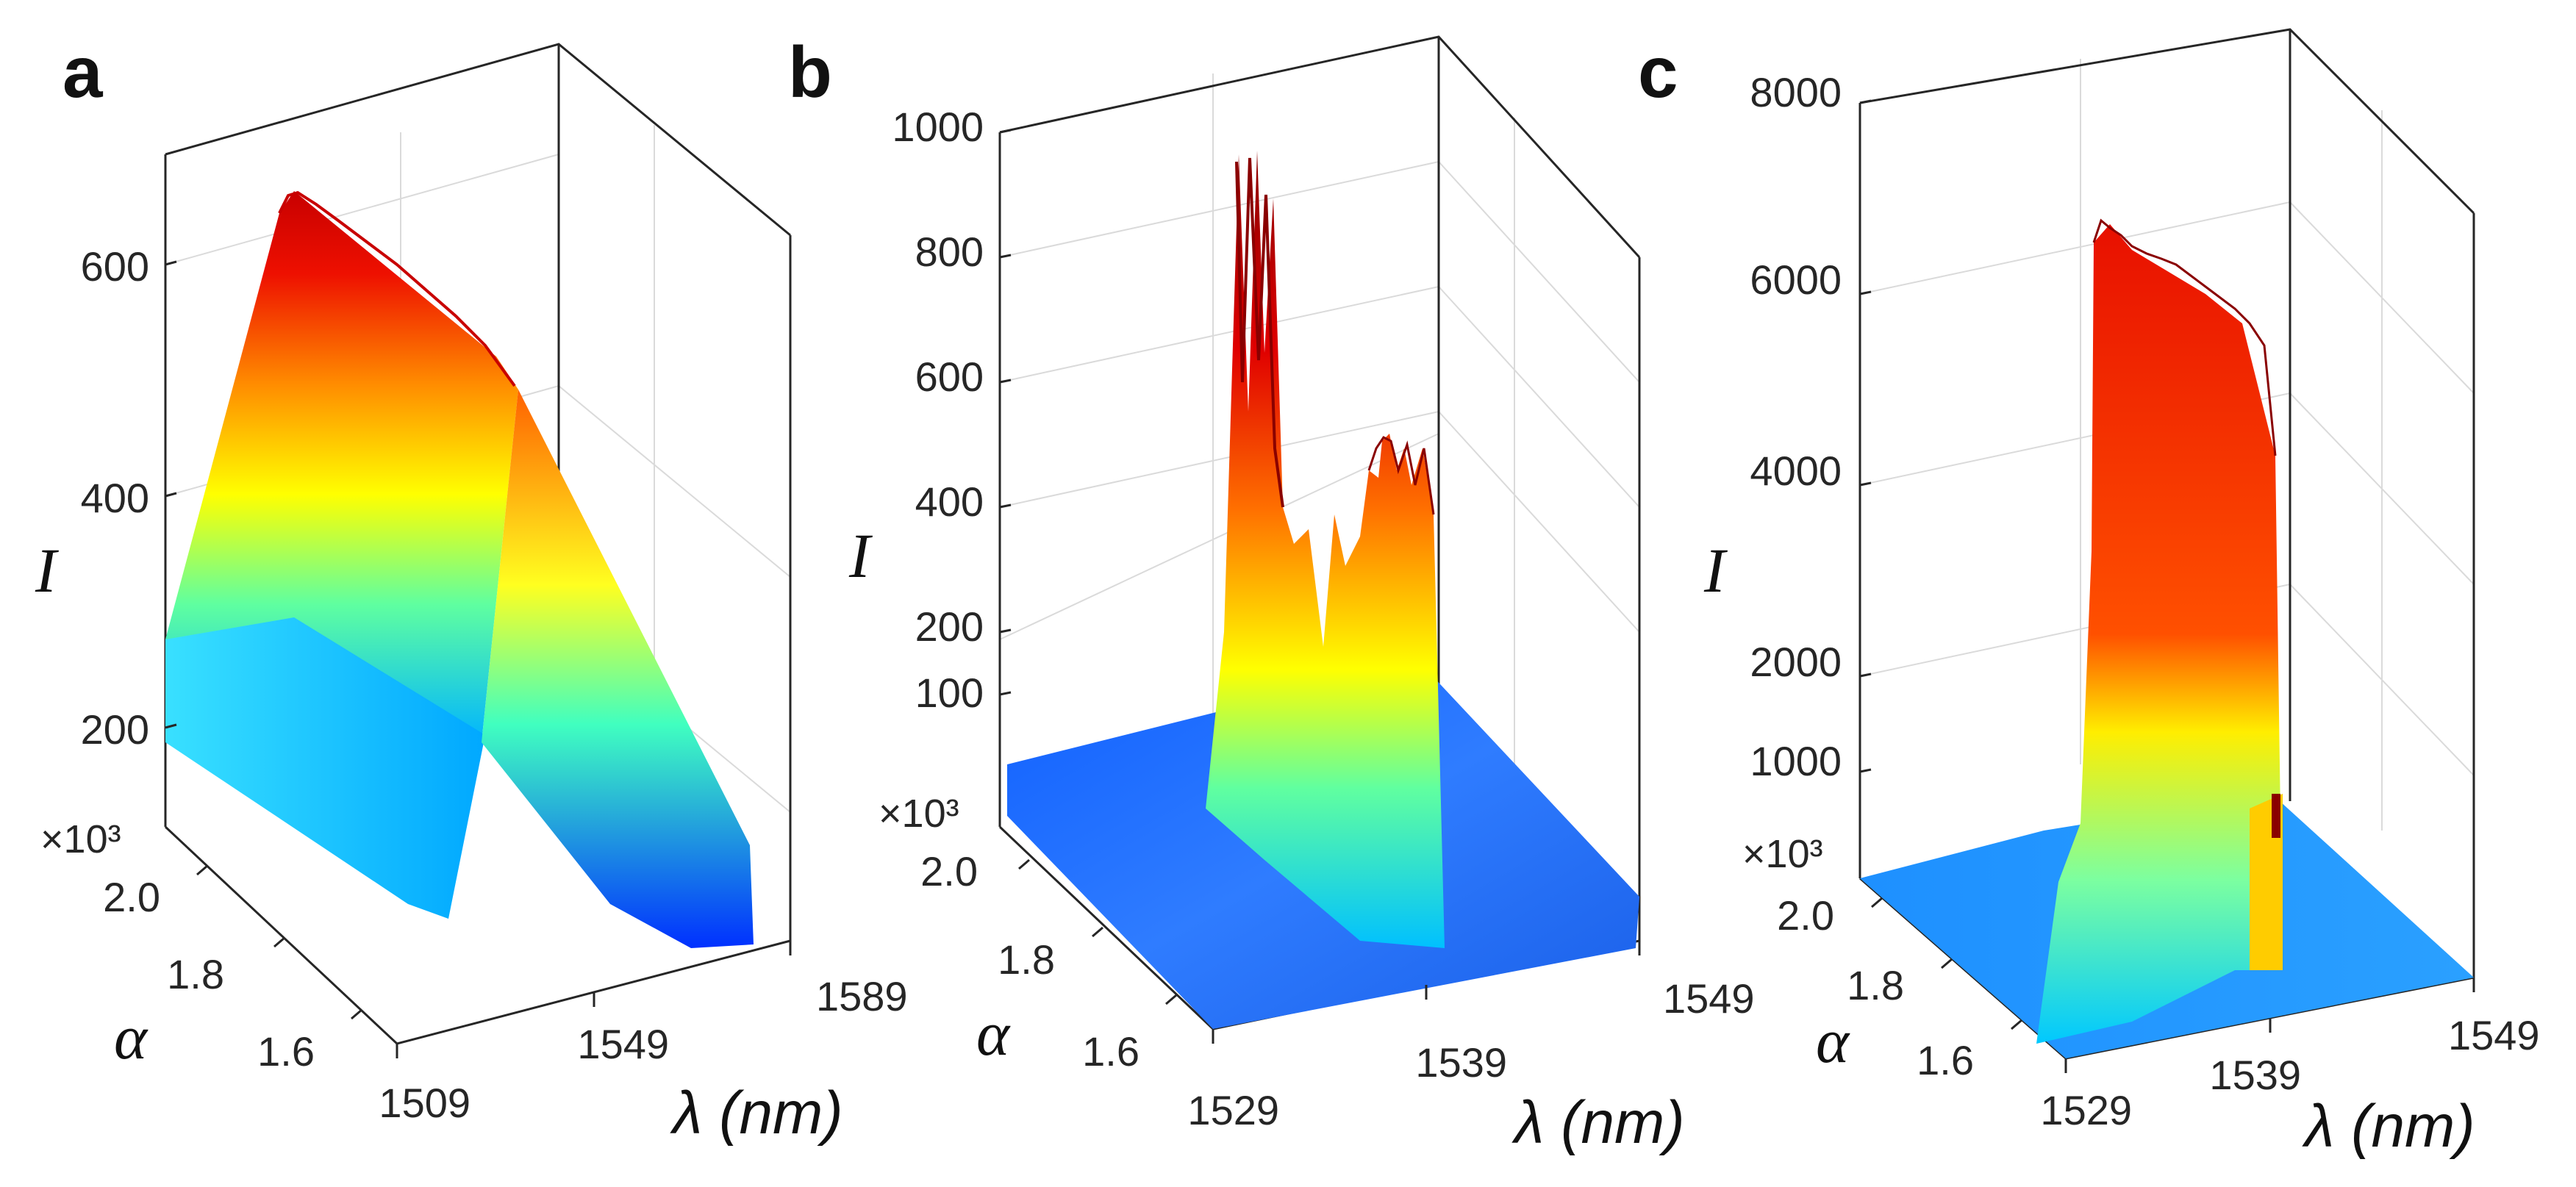 Image resolution: width=2576 pixels, height=1187 pixels. What do you see at coordinates (1709, 998) in the screenshot?
I see `panel-b-lambda-tick-1549: 1549` at bounding box center [1709, 998].